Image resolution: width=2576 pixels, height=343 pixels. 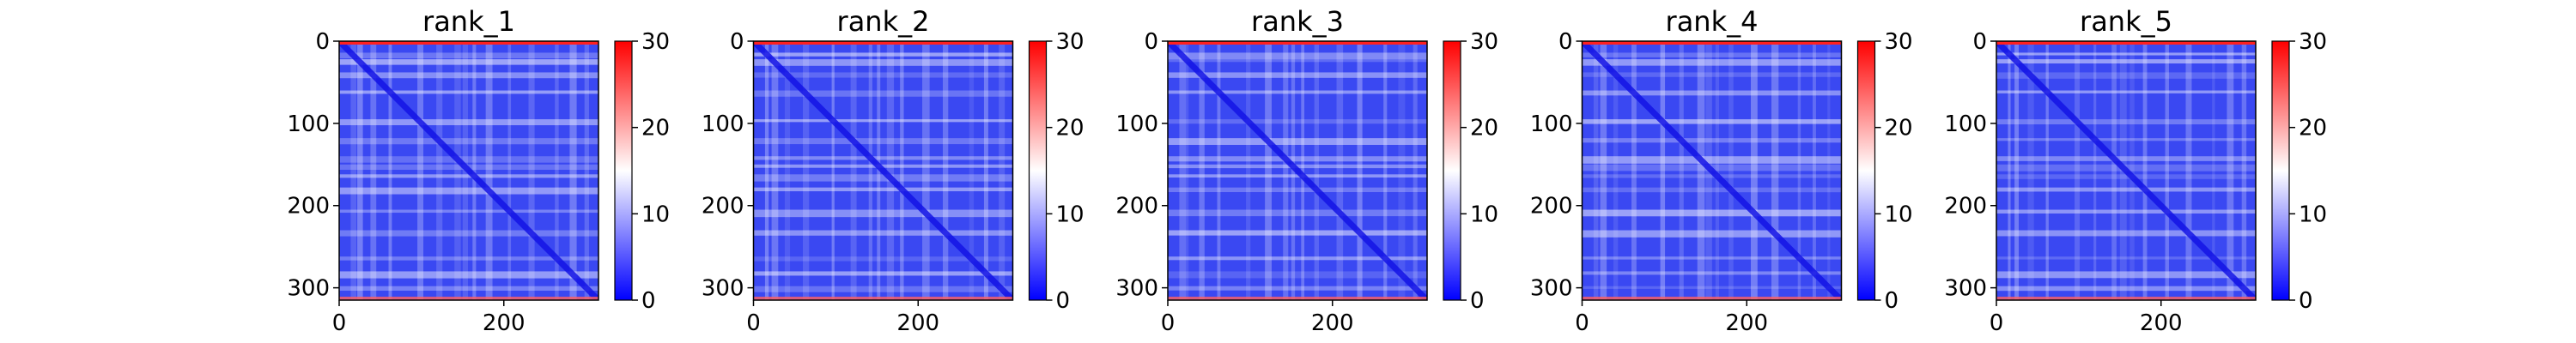 What do you see at coordinates (1892, 301) in the screenshot?
I see `colorbar-tick-label: 0` at bounding box center [1892, 301].